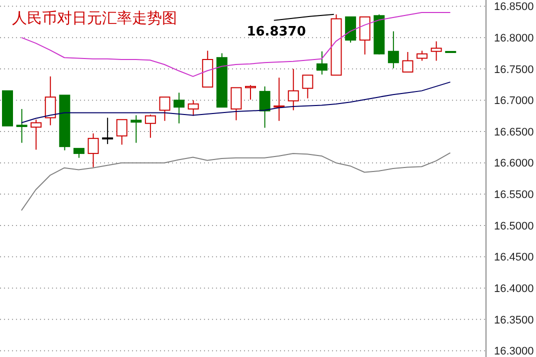 Image resolution: width=536 pixels, height=357 pixels. What do you see at coordinates (514, 70) in the screenshot?
I see `y-tick-label: 16.7500` at bounding box center [514, 70].